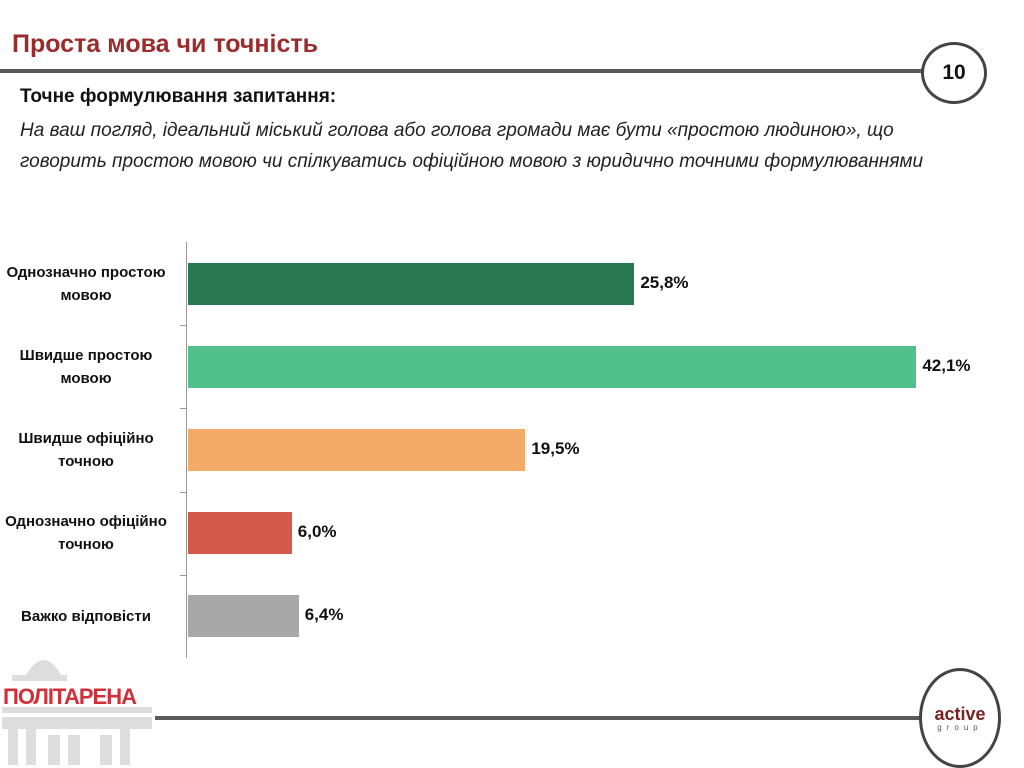 Image resolution: width=1024 pixels, height=768 pixels. I want to click on category-label: Швидше офіційно точною, so click(86, 450).